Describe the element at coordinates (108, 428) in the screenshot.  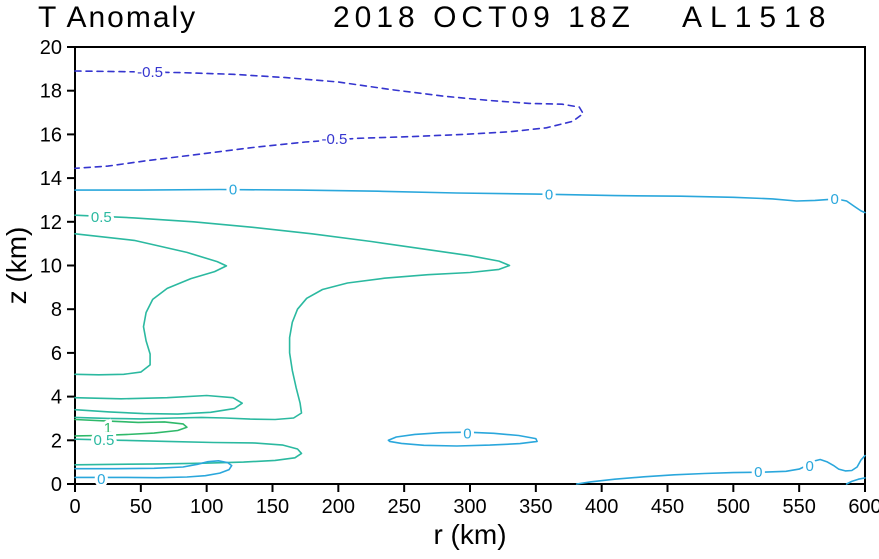
I see `contour-label: 1` at that location.